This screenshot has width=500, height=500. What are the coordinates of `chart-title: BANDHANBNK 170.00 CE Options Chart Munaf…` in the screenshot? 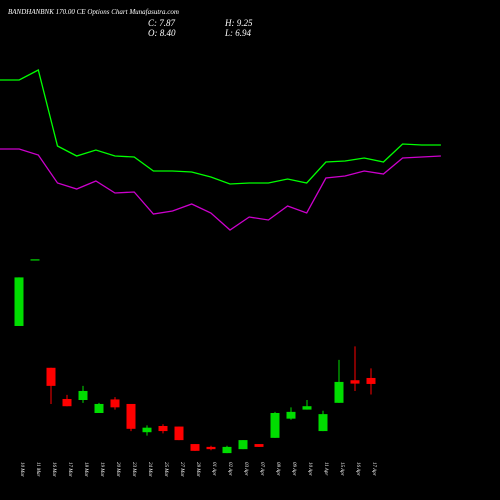 It's located at (93, 12).